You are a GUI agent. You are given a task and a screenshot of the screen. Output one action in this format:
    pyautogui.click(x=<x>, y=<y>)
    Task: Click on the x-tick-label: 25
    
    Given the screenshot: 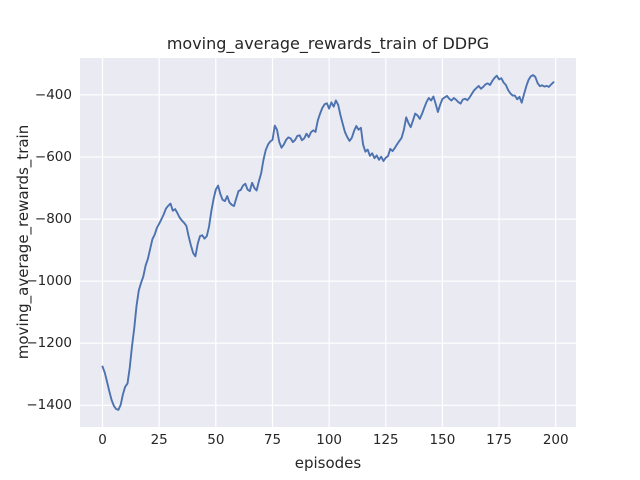 What is the action you would take?
    pyautogui.click(x=159, y=440)
    